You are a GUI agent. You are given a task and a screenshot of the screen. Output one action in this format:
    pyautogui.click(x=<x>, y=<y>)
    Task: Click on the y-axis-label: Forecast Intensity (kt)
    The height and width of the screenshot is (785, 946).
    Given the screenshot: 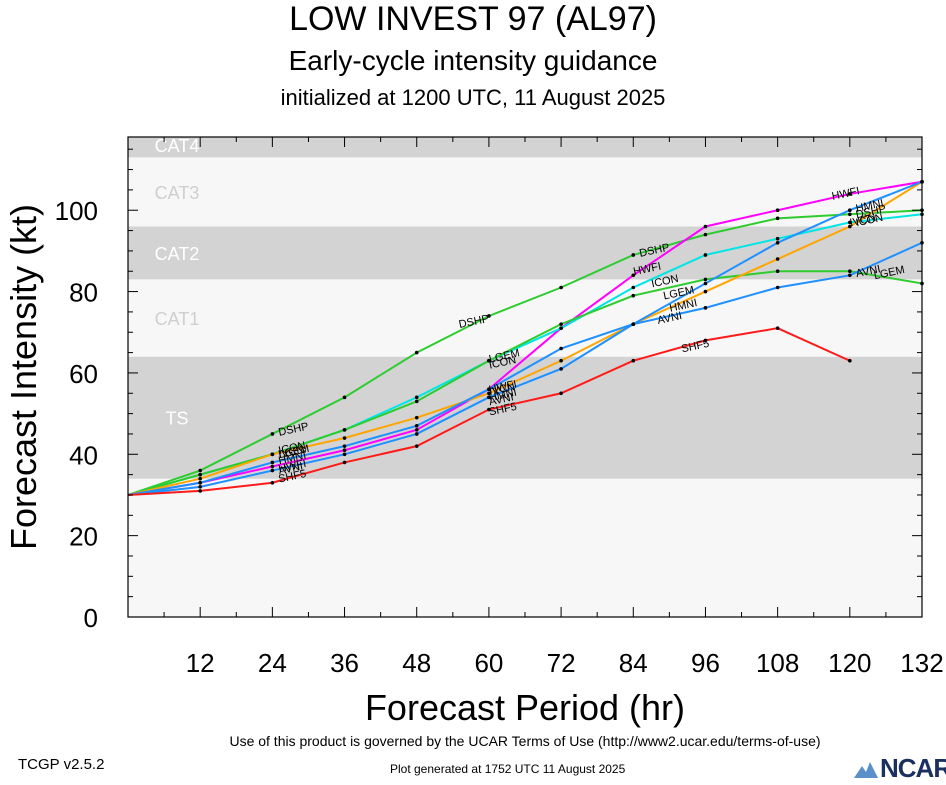 What is the action you would take?
    pyautogui.click(x=23, y=377)
    